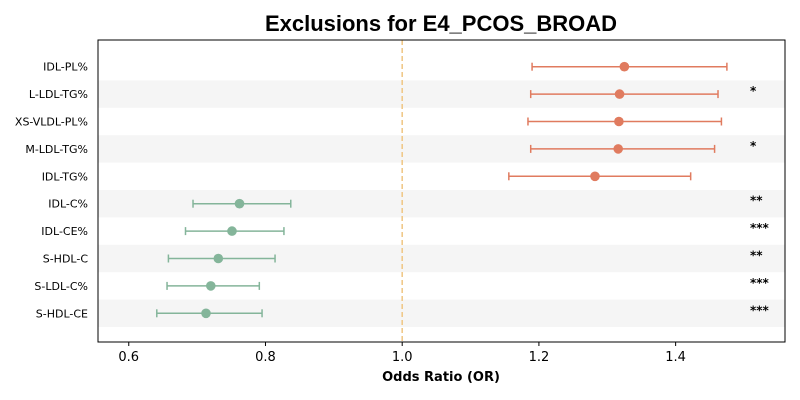 The image size is (800, 400). I want to click on y-tick-label: L-LDL-TG%, so click(58, 94).